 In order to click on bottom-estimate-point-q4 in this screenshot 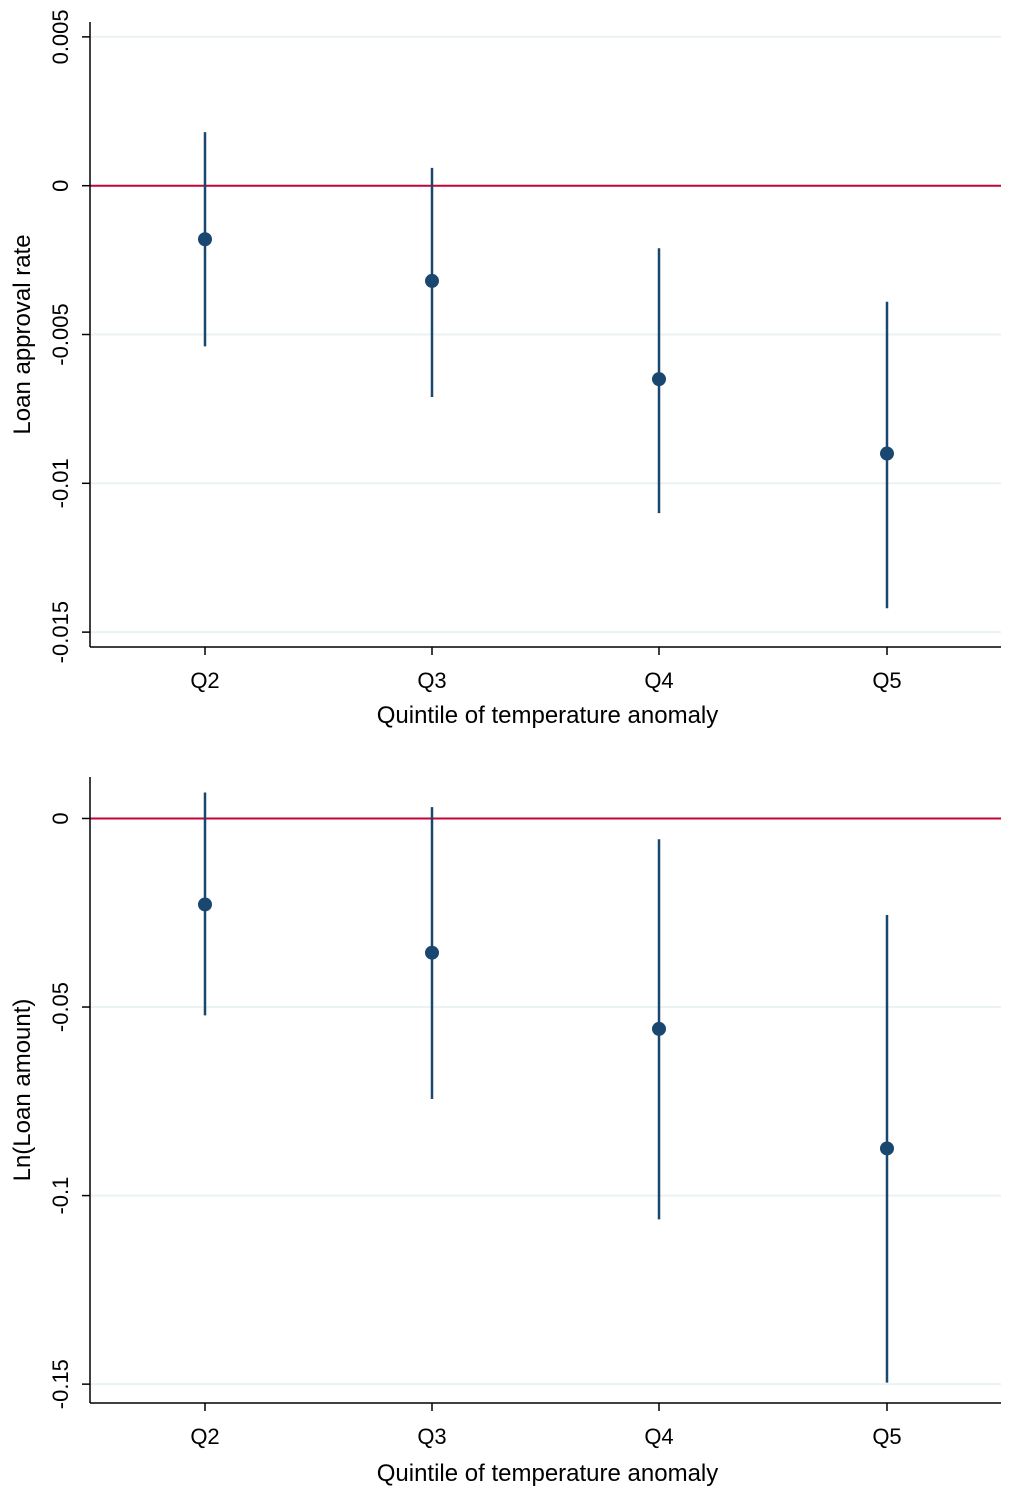, I will do `click(659, 1028)`.